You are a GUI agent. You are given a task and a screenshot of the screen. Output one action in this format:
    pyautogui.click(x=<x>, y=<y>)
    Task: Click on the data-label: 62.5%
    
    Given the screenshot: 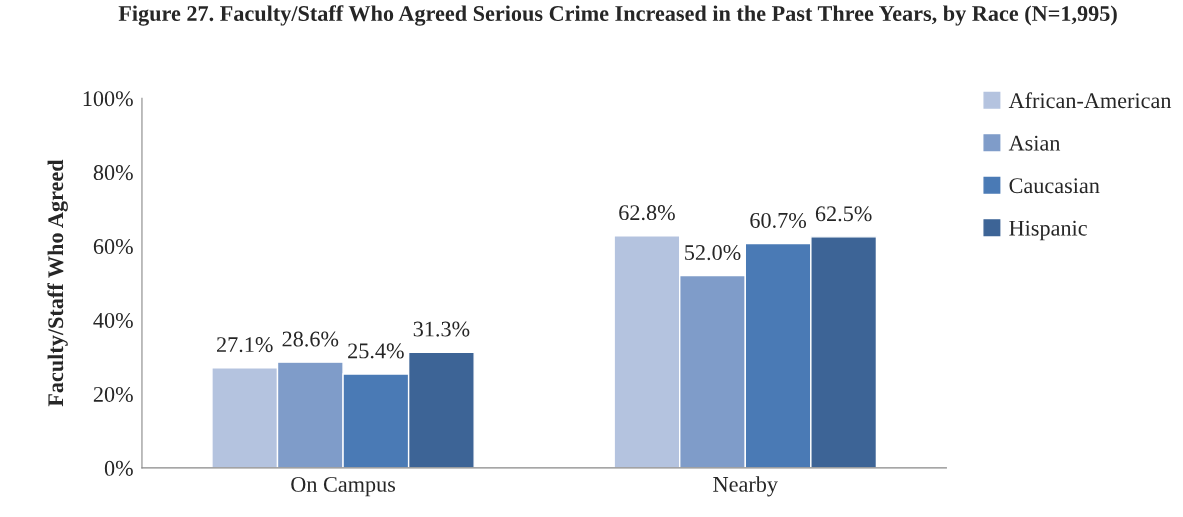 What is the action you would take?
    pyautogui.click(x=843, y=214)
    